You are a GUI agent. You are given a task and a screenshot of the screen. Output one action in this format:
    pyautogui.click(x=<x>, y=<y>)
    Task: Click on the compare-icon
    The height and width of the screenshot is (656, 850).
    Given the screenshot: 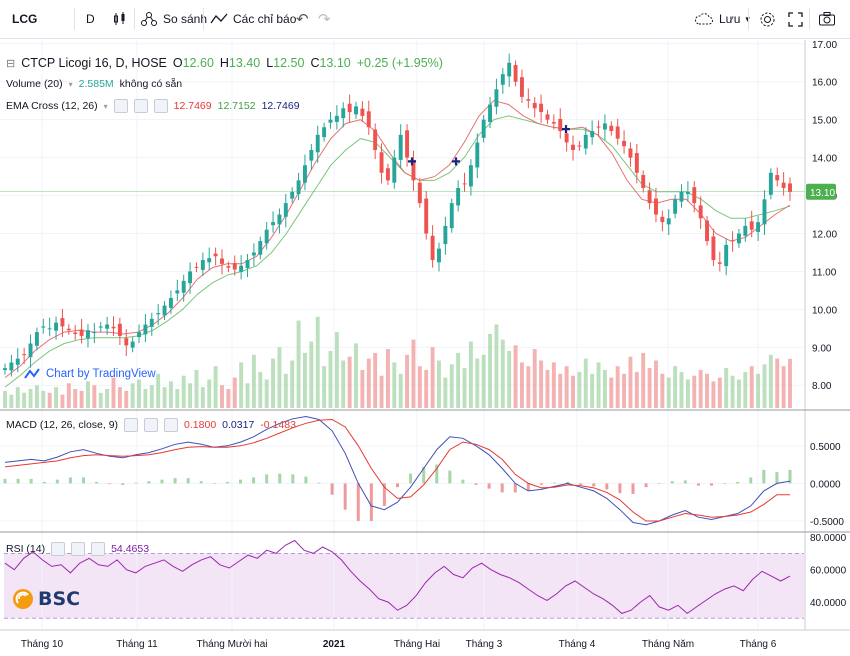 What is the action you would take?
    pyautogui.click(x=149, y=19)
    